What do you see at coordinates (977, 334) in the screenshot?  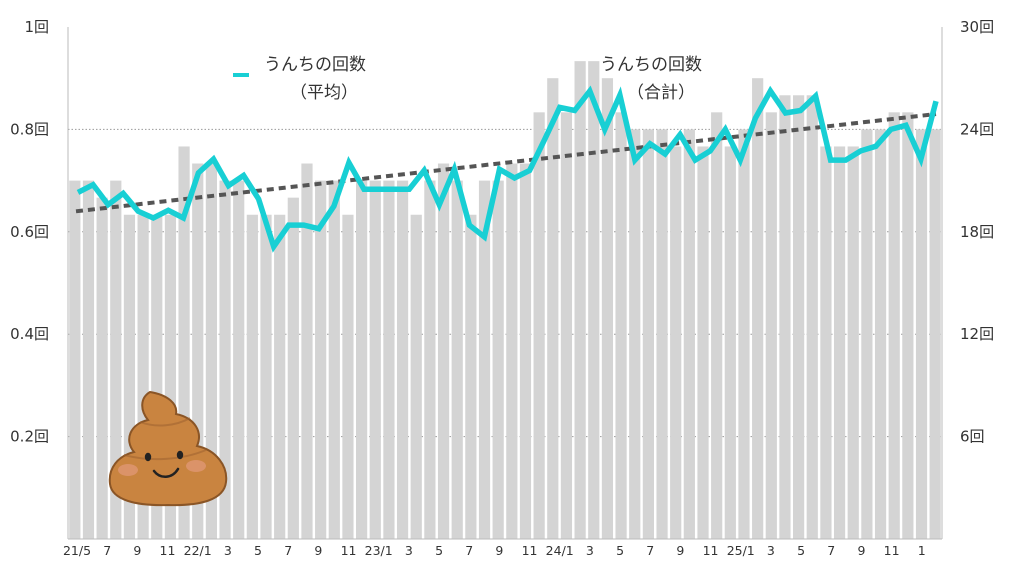 I see `right-tick-label: 12回` at bounding box center [977, 334].